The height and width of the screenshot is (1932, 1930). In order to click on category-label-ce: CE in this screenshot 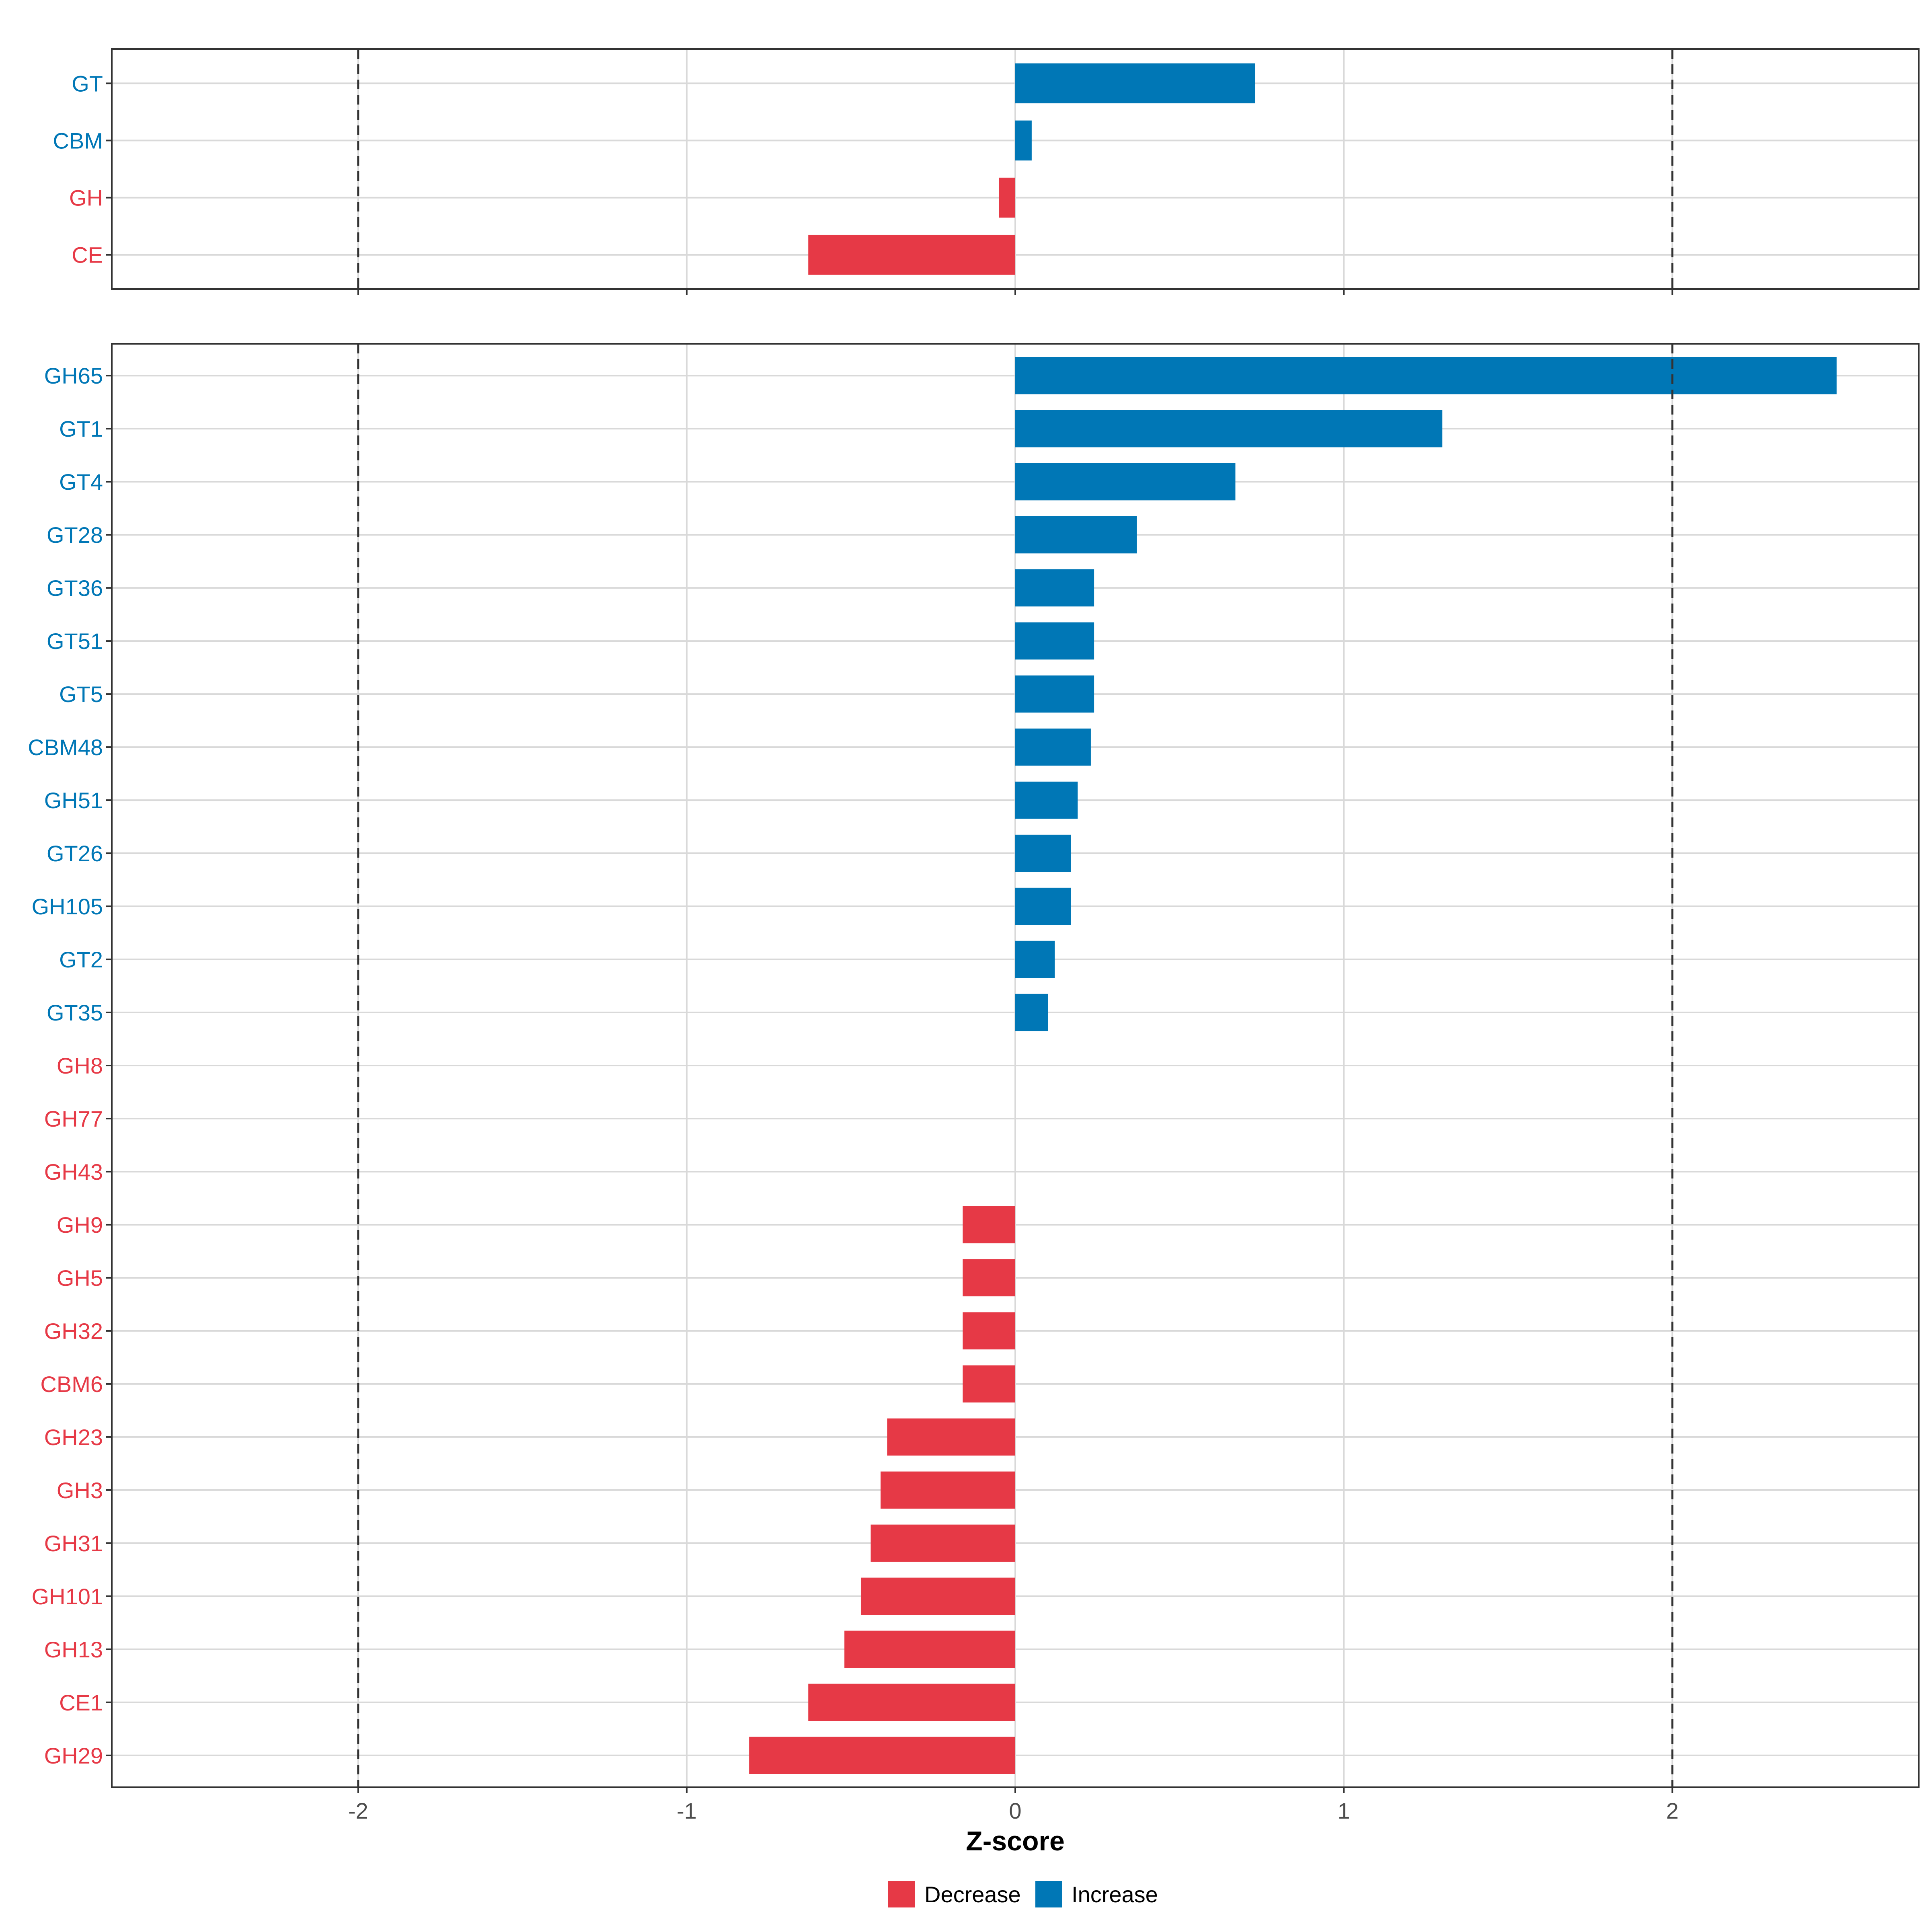, I will do `click(87, 255)`.